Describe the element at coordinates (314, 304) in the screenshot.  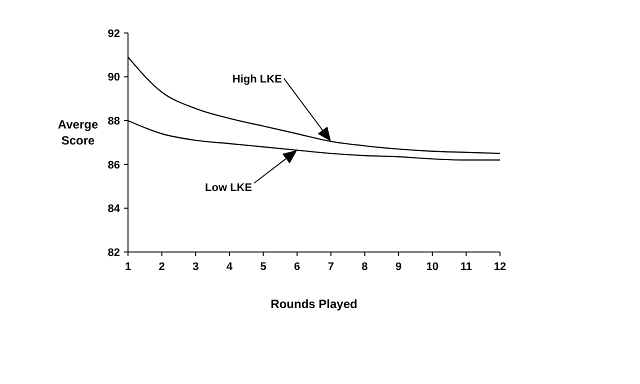
I see `x-axis-title: Rounds Played` at that location.